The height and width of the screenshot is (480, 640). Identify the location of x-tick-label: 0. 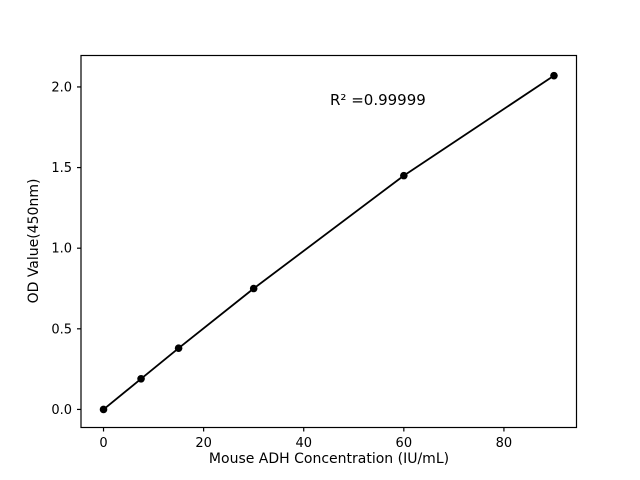
(103, 443).